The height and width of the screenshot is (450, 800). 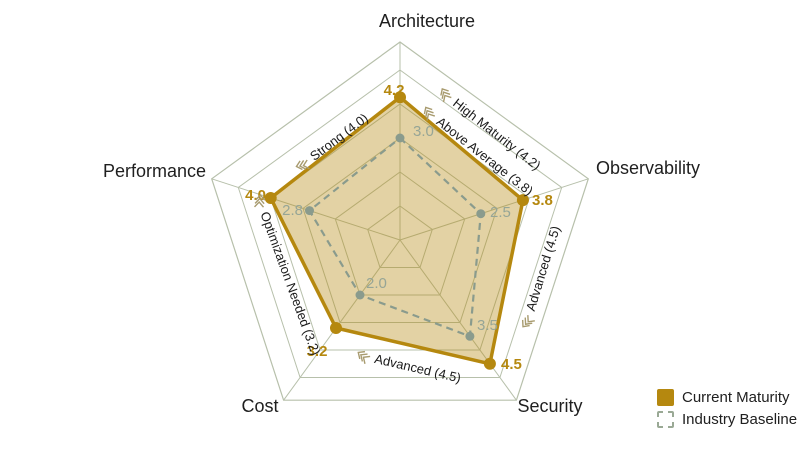 I want to click on axis-label-observability: Observability, so click(x=648, y=168).